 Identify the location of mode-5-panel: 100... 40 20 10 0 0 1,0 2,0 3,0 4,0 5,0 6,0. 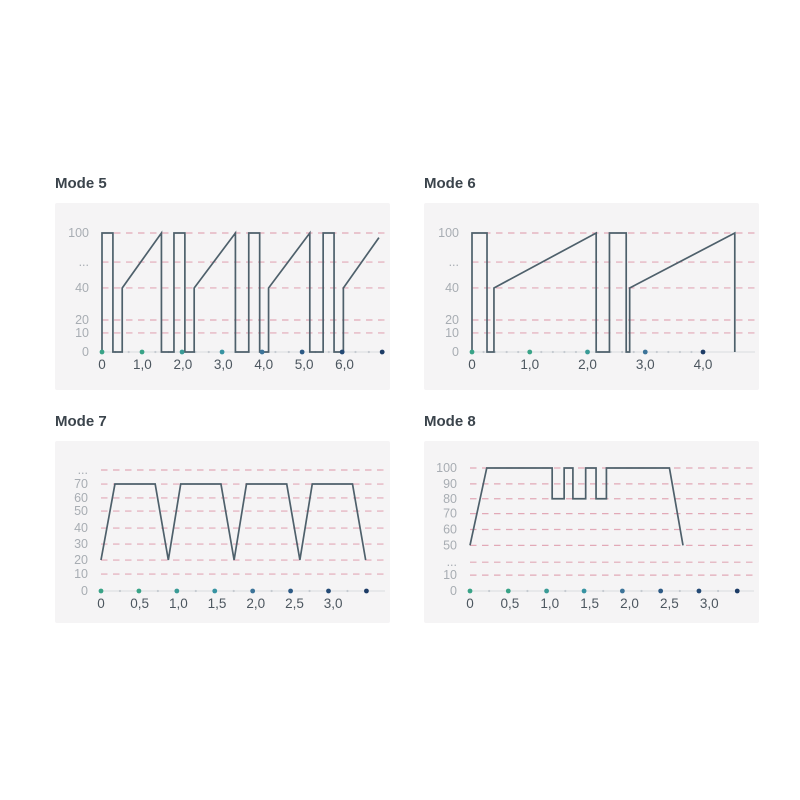
(222, 296).